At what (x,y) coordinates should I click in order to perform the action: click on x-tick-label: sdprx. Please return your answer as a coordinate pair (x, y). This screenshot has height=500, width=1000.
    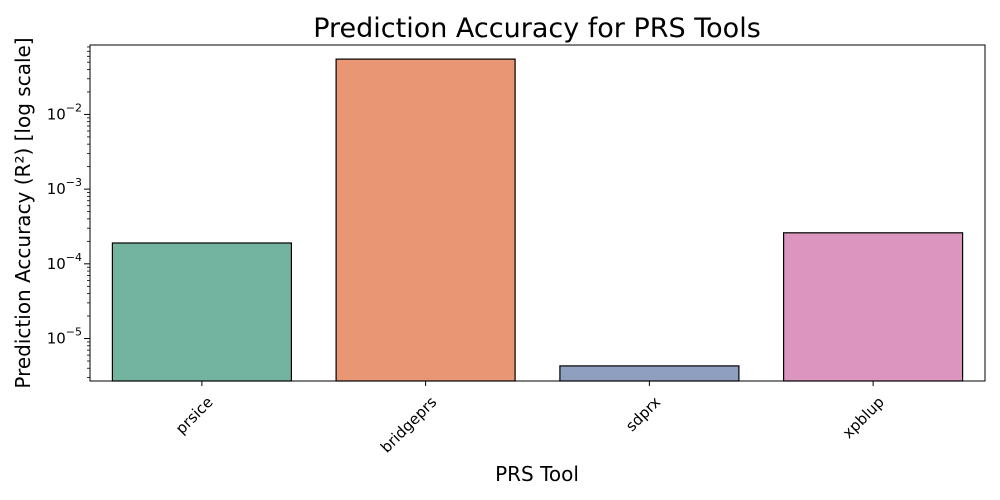
    Looking at the image, I should click on (643, 414).